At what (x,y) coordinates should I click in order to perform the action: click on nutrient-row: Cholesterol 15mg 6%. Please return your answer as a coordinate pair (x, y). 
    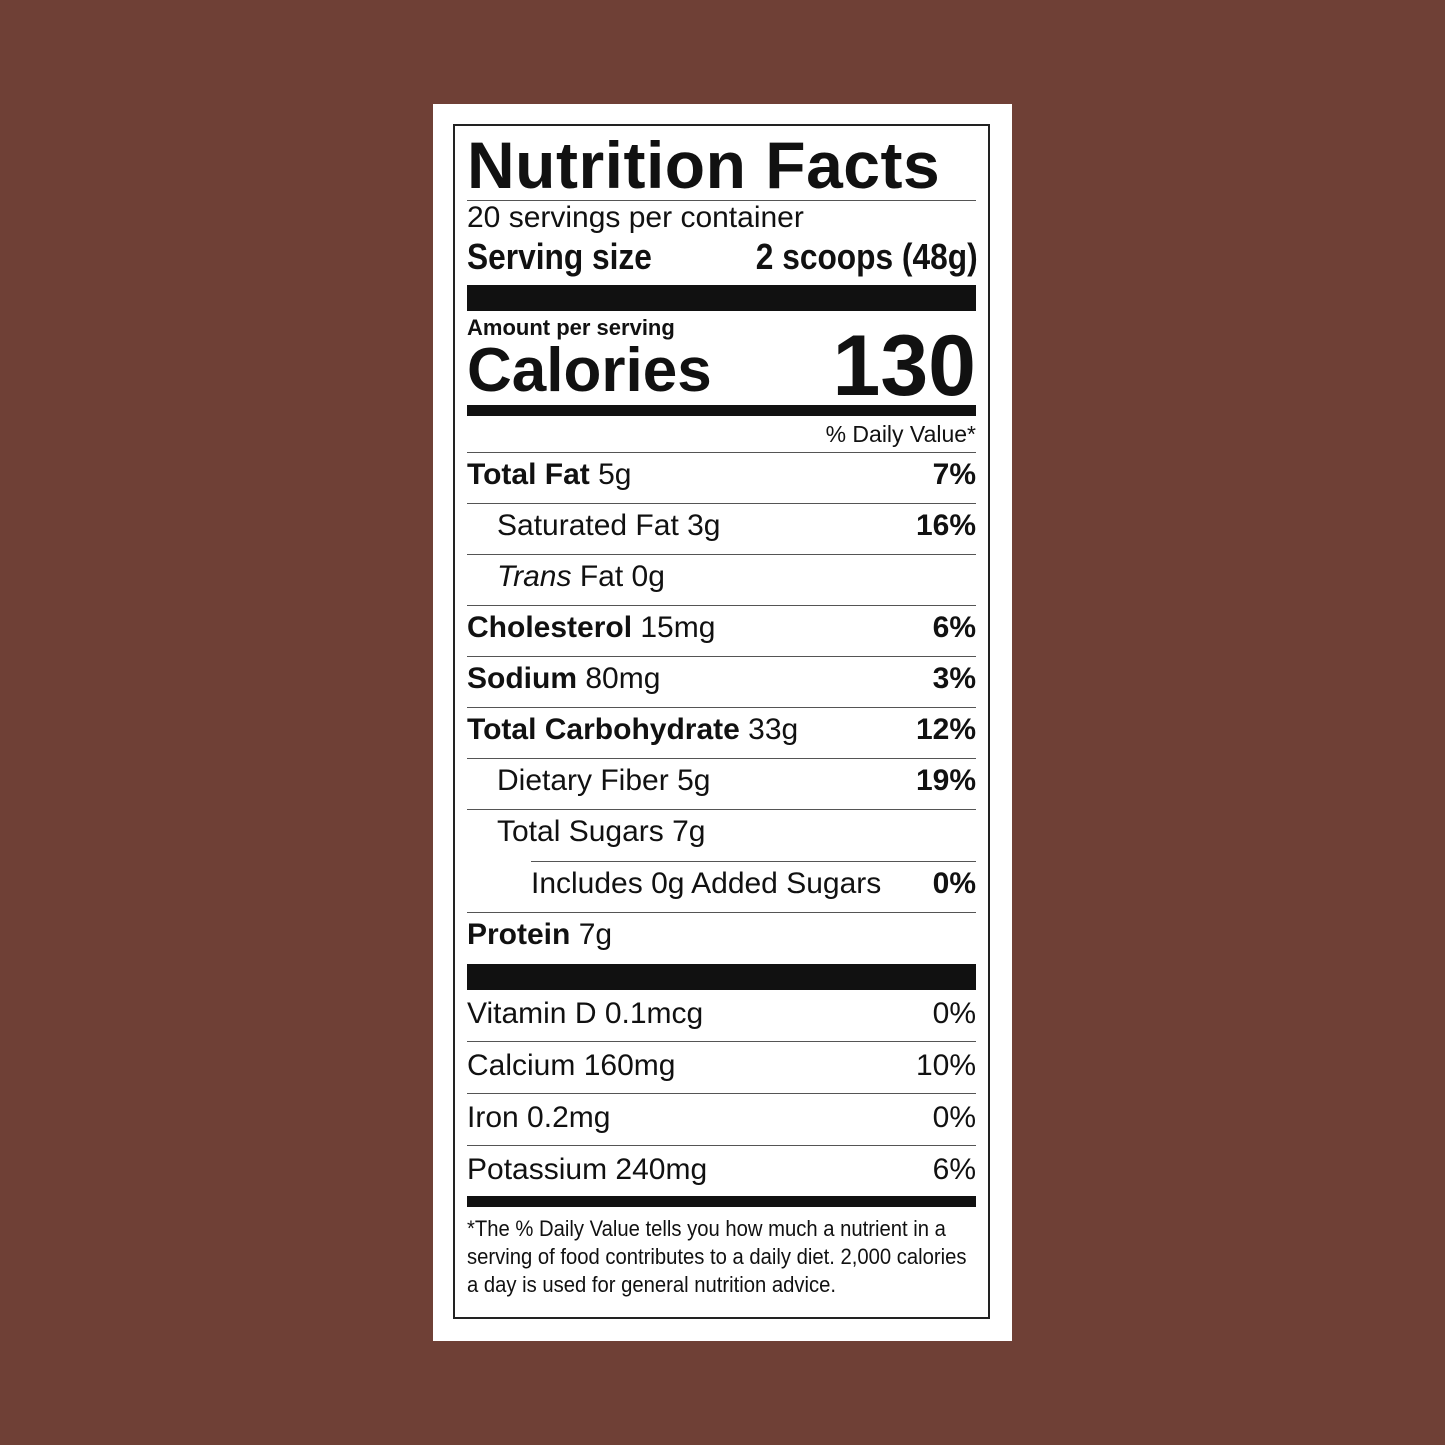
    Looking at the image, I should click on (721, 631).